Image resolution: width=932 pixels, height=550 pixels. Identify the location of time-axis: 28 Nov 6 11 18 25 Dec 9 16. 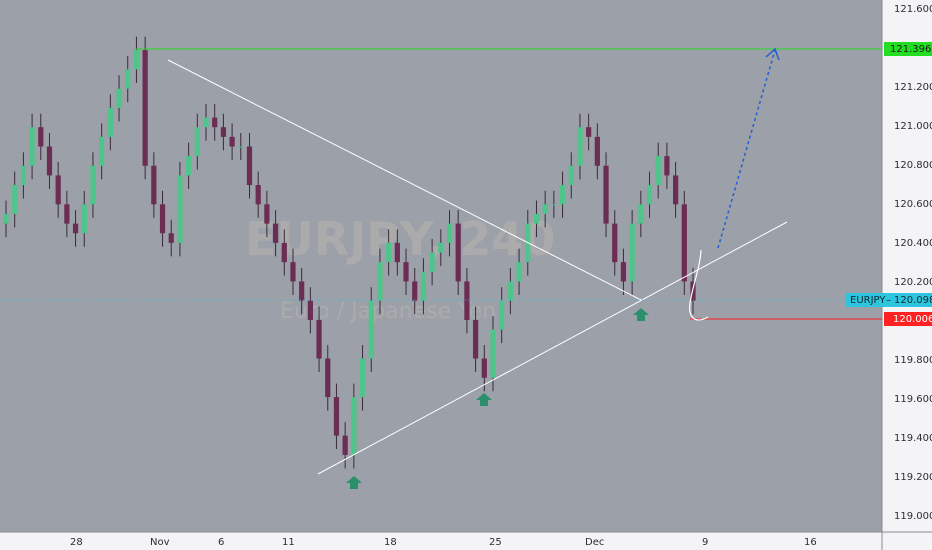
(443, 542).